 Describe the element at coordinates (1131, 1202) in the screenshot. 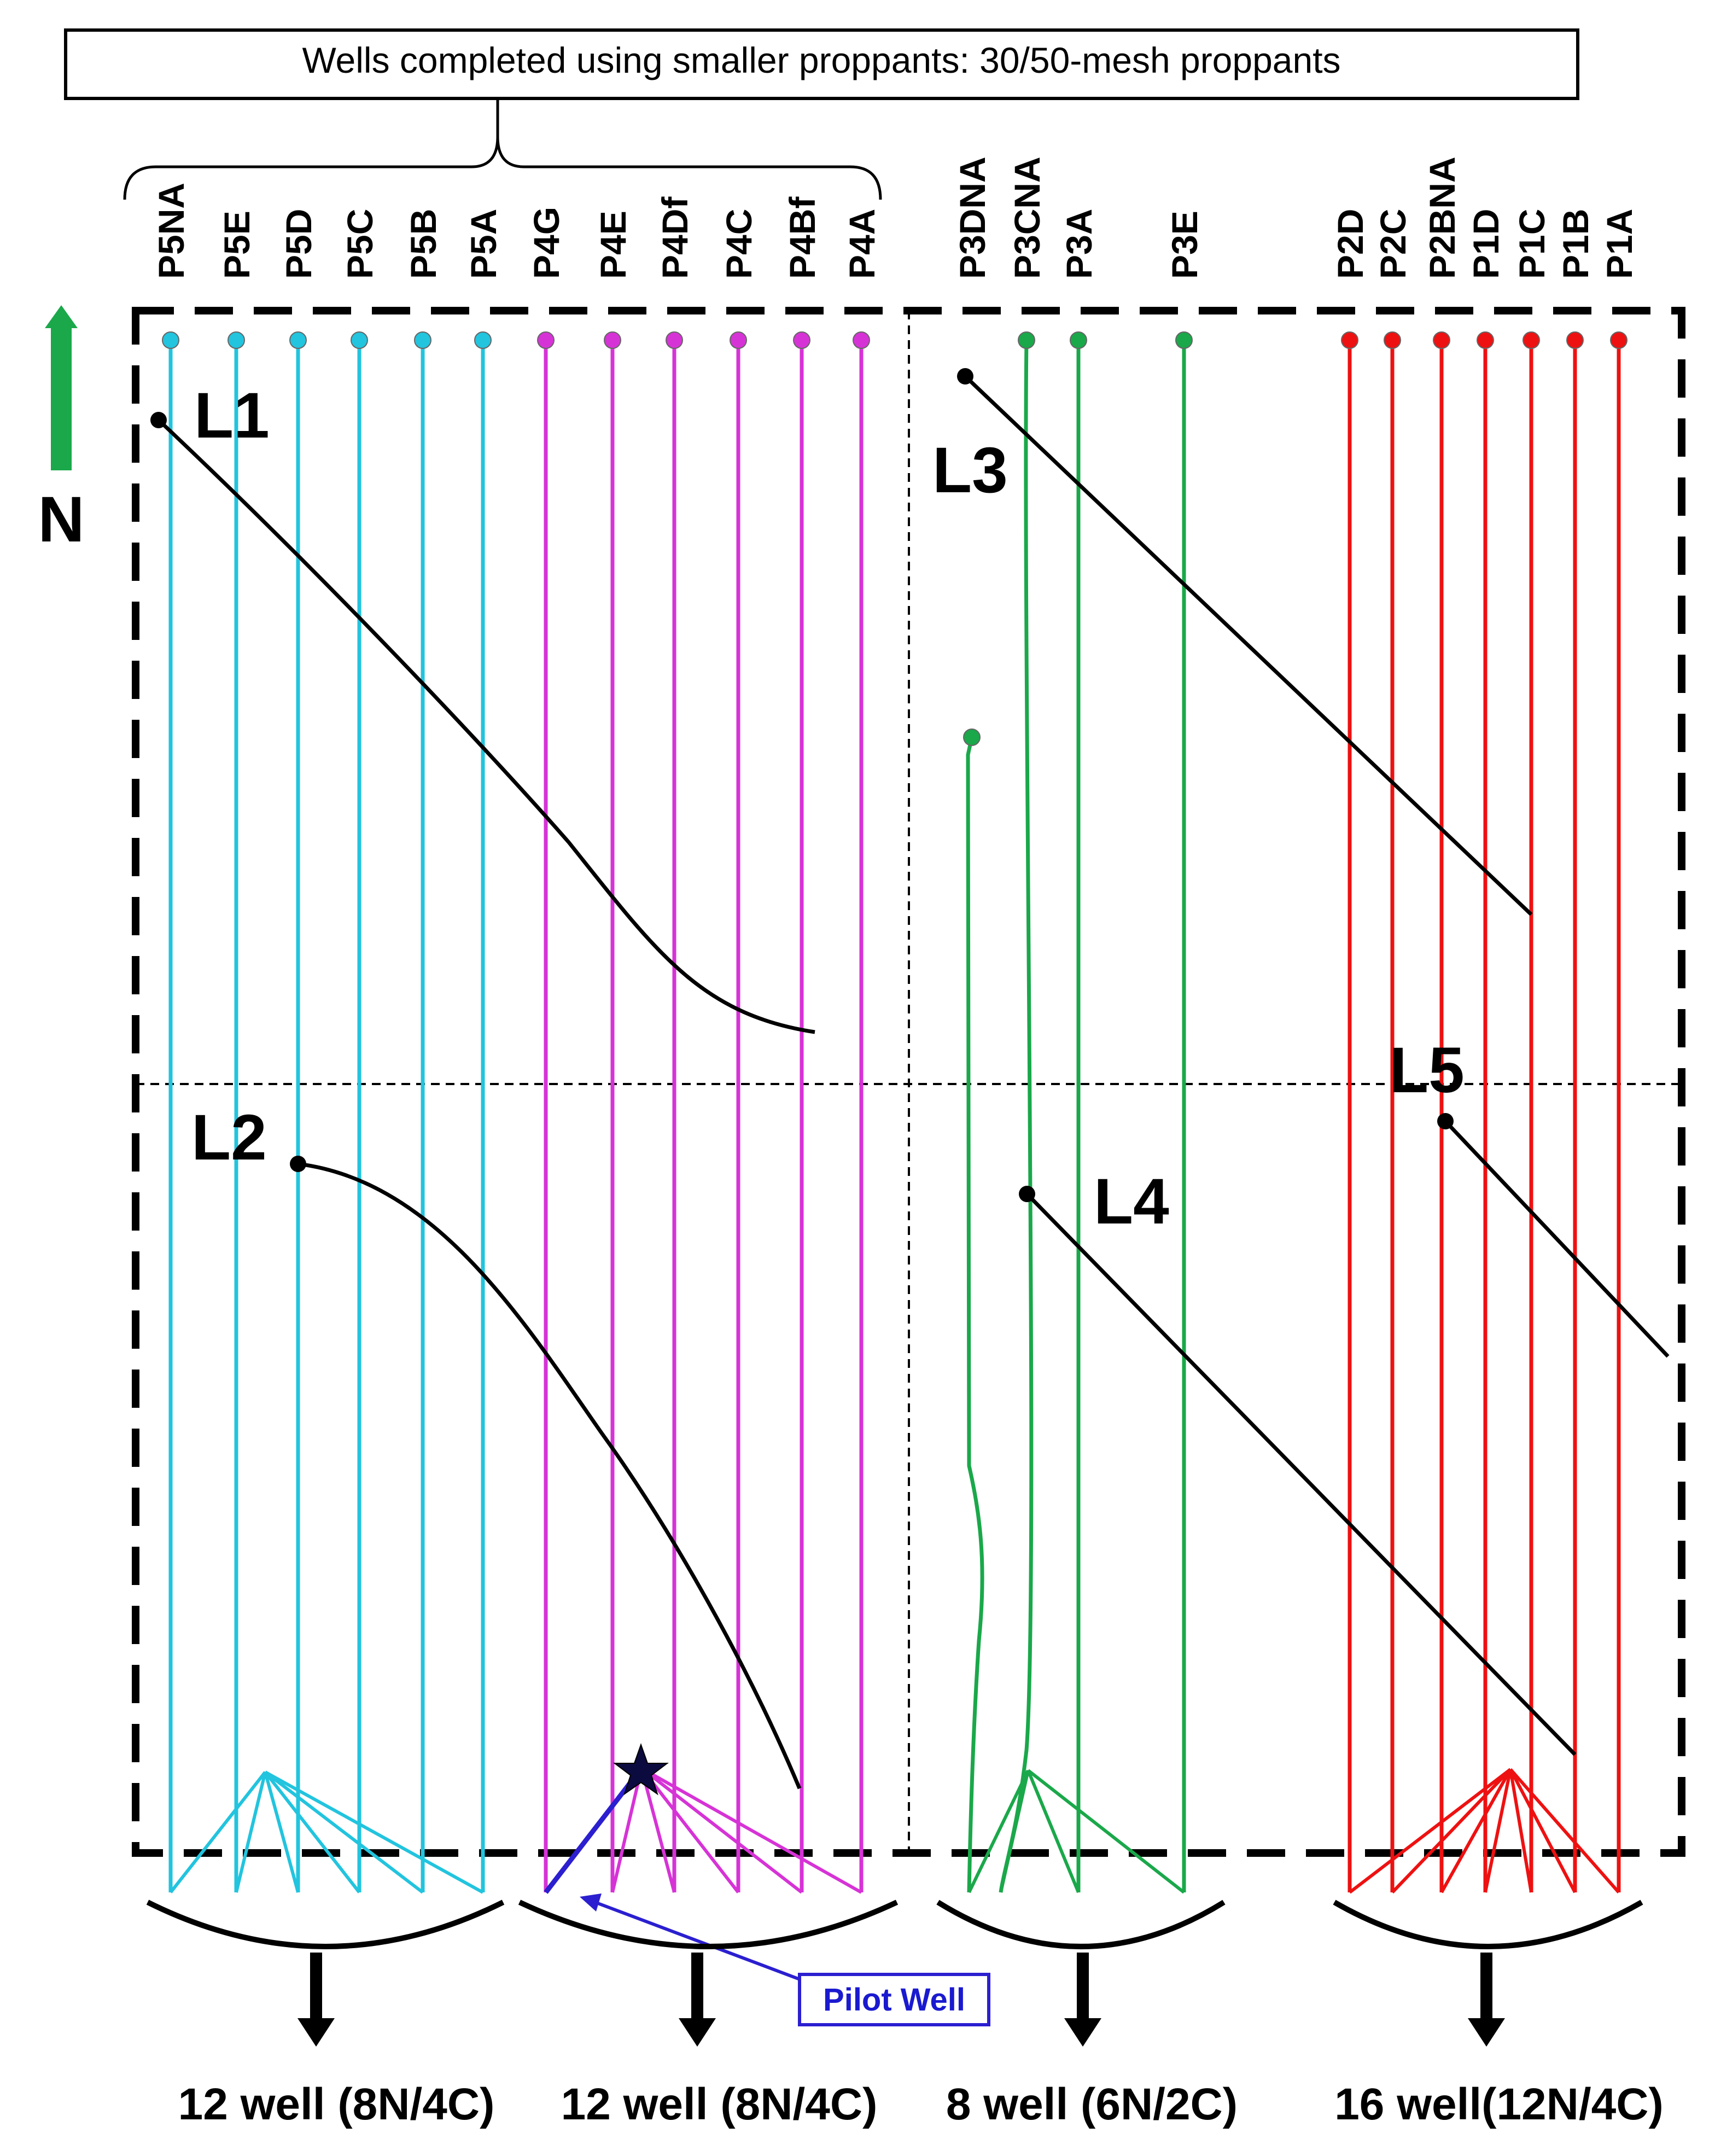

I see `lineament-label: L4` at that location.